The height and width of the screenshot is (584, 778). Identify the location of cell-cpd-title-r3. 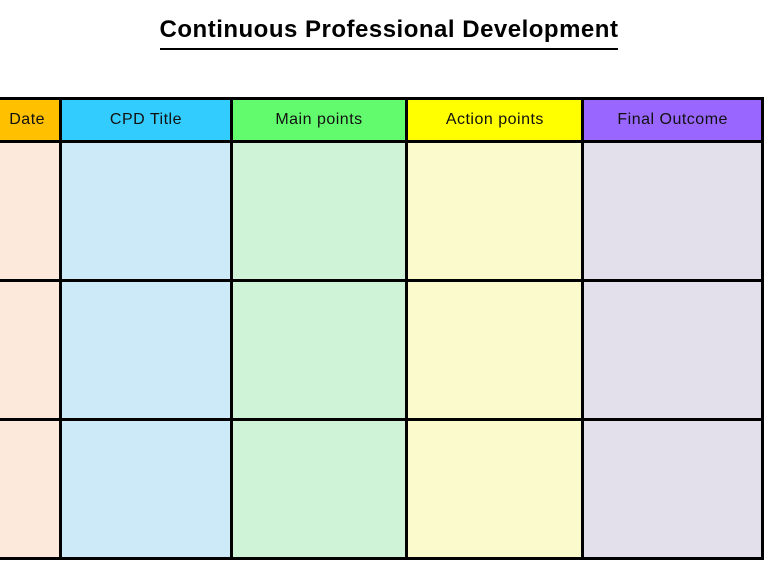
(146, 489).